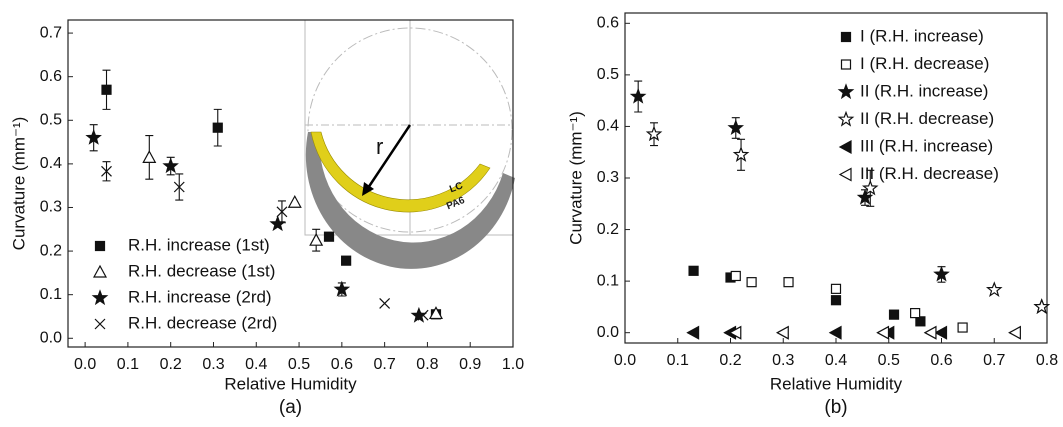 The image size is (1063, 427). Describe the element at coordinates (924, 90) in the screenshot. I see `legend-label: II (R.H. increase)` at that location.